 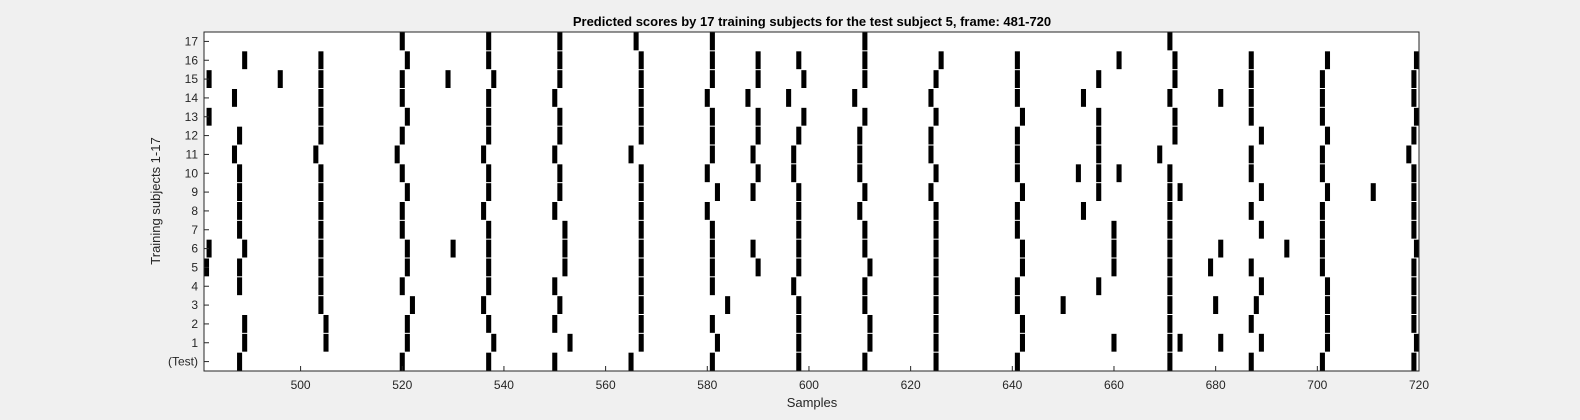 What do you see at coordinates (183, 362) in the screenshot?
I see `y-tick-label: (Test)` at bounding box center [183, 362].